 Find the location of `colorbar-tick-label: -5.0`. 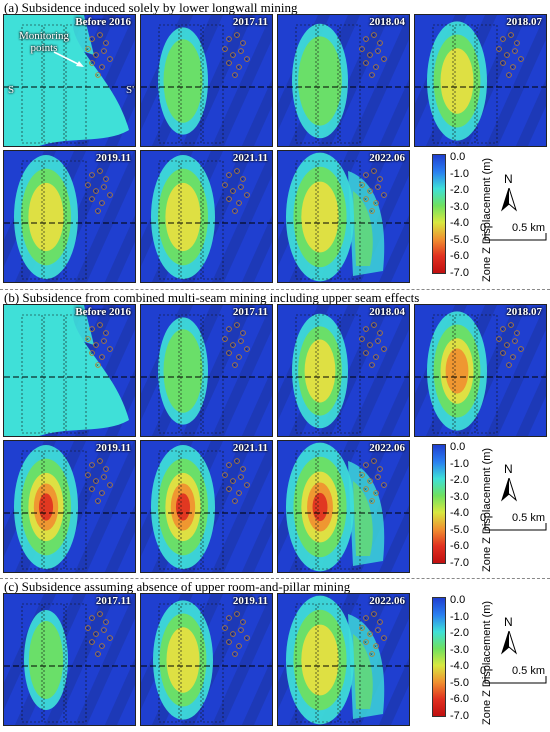

colorbar-tick-label: -5.0 is located at coordinates (459, 239).